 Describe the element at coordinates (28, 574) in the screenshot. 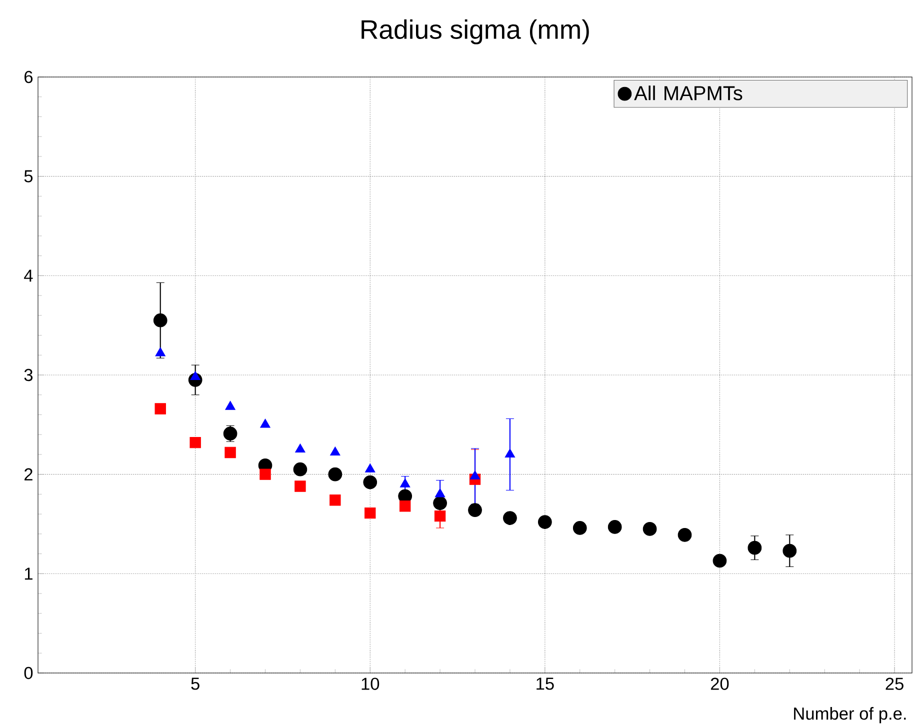

I see `y-tick-label: 1` at that location.